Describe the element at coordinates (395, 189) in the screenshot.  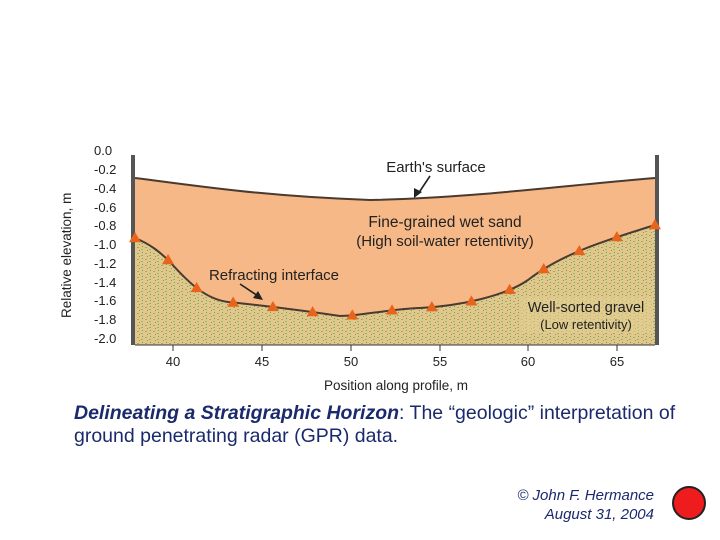
I see `earth-surface-line` at that location.